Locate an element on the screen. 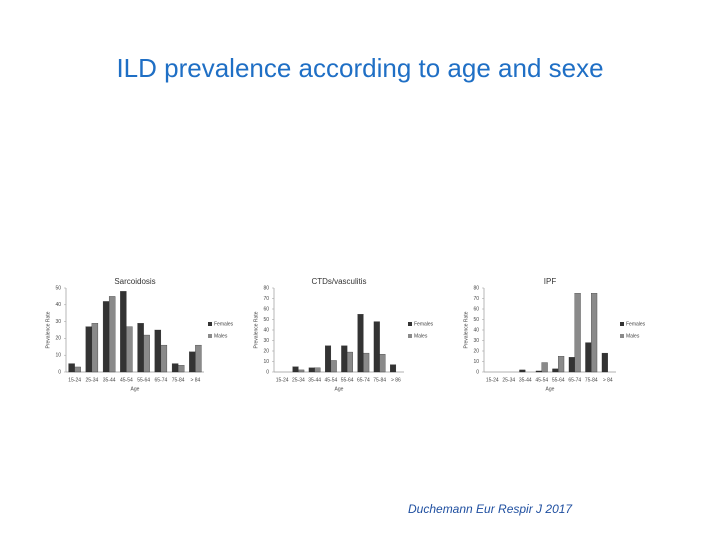 This screenshot has height=540, width=720. y-tick-label: 60 is located at coordinates (266, 309).